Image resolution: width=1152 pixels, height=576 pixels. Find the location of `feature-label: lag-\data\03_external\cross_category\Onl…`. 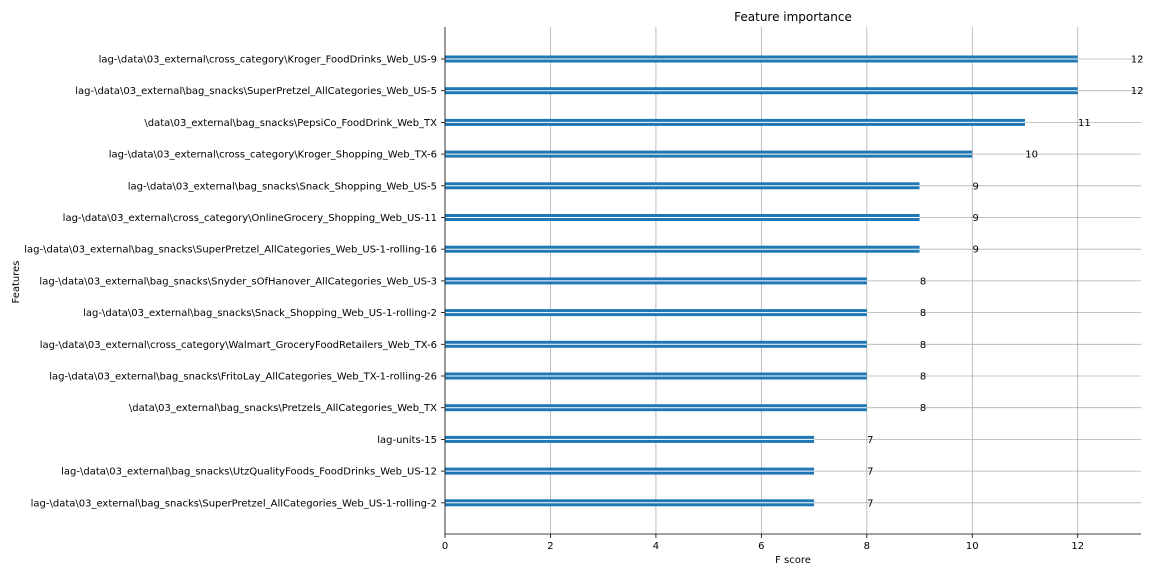

feature-label: lag-\data\03_external\cross_category\Onl… is located at coordinates (250, 218).